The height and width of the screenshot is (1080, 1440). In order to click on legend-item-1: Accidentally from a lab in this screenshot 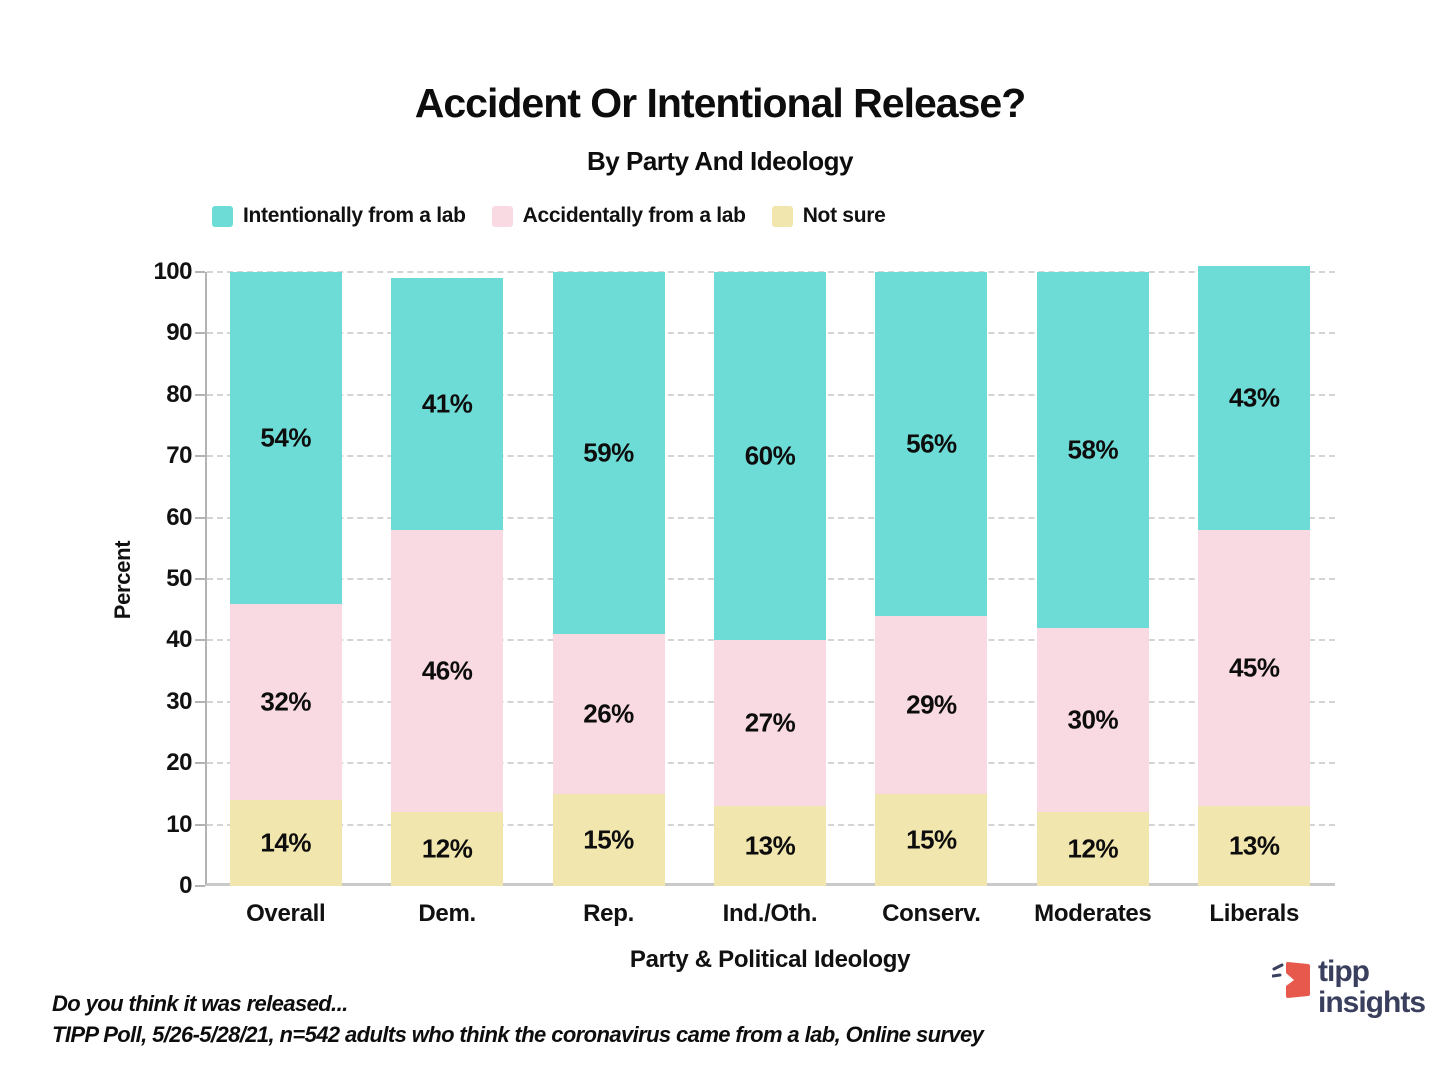, I will do `click(618, 216)`.